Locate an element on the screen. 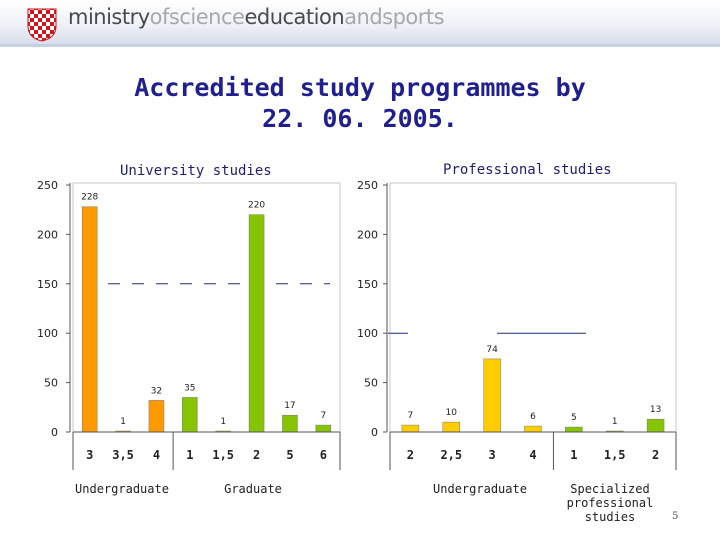 The width and height of the screenshot is (720, 540). bar-value-label: 35 is located at coordinates (189, 388).